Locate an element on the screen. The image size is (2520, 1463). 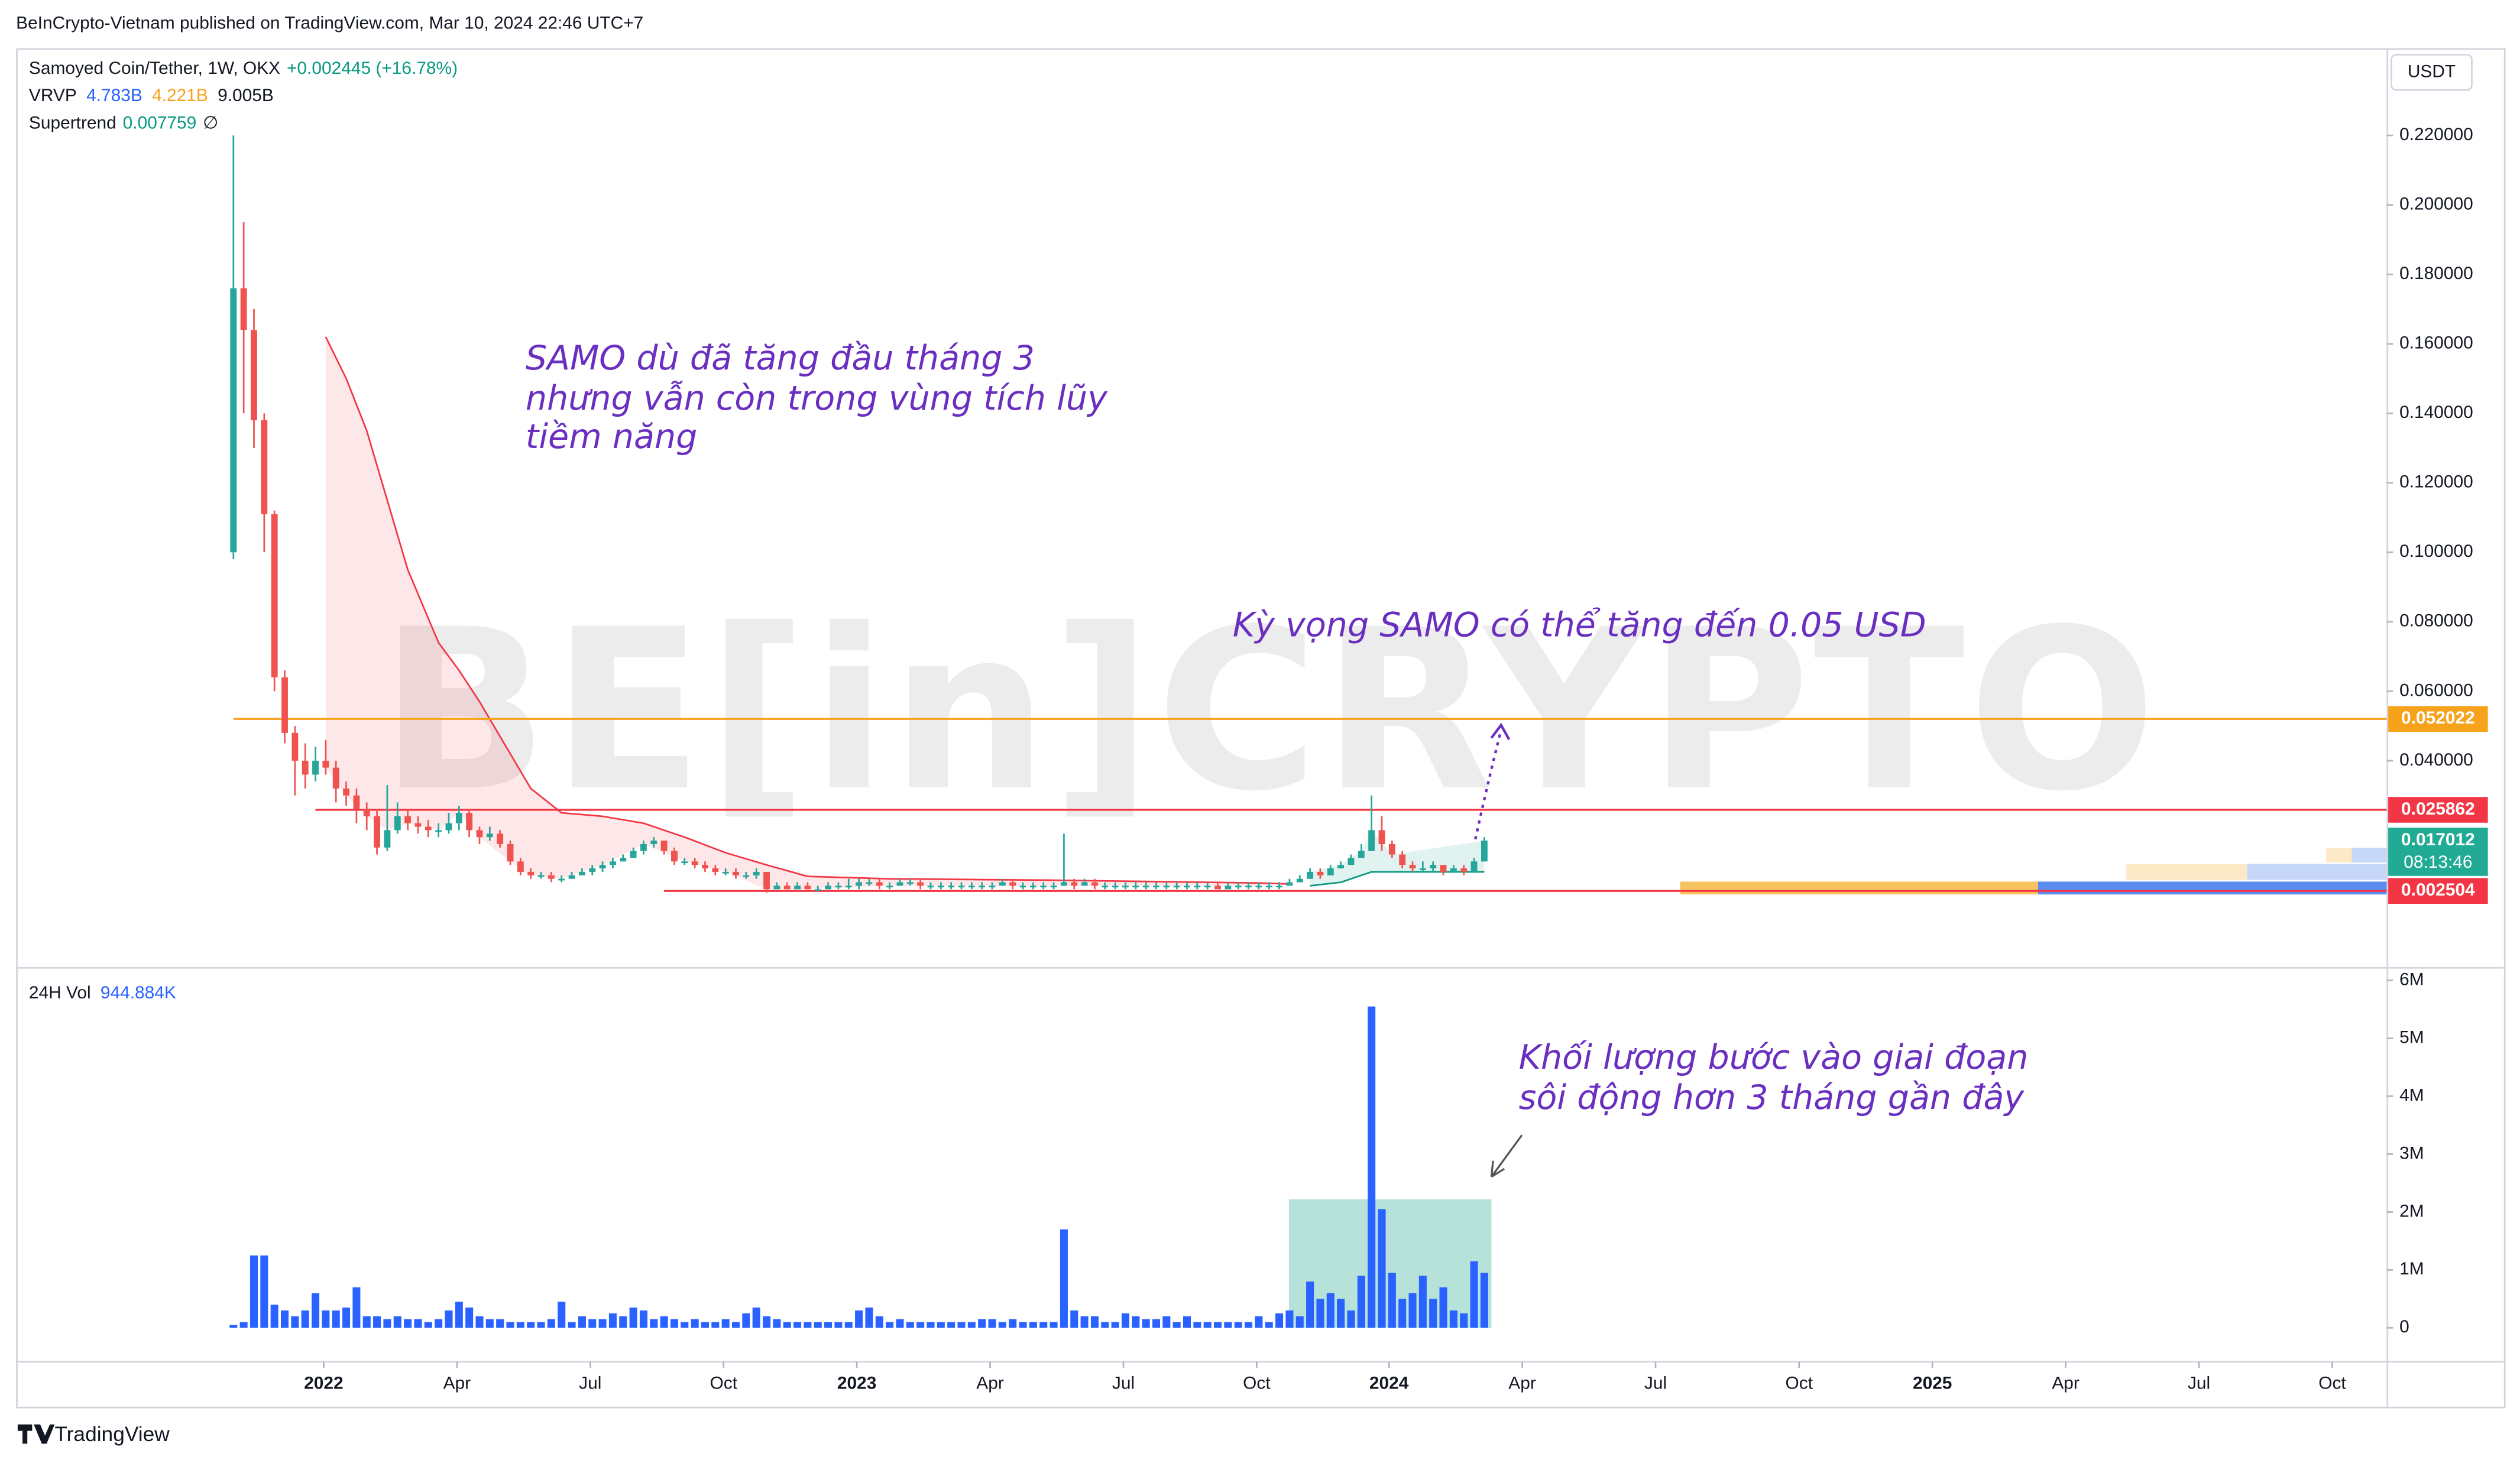
y-tick-label: 0.140000 is located at coordinates (2436, 412).